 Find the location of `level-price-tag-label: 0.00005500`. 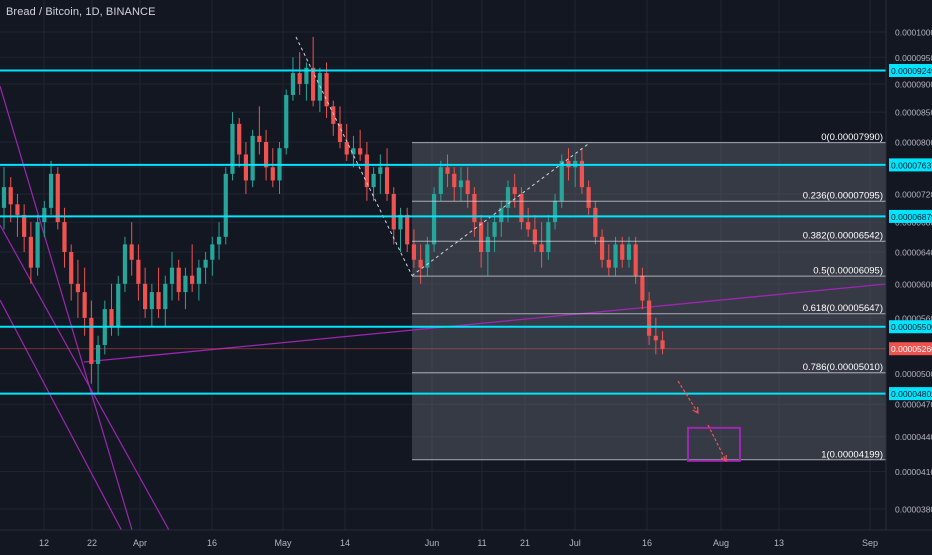

level-price-tag-label: 0.00005500 is located at coordinates (911, 327).